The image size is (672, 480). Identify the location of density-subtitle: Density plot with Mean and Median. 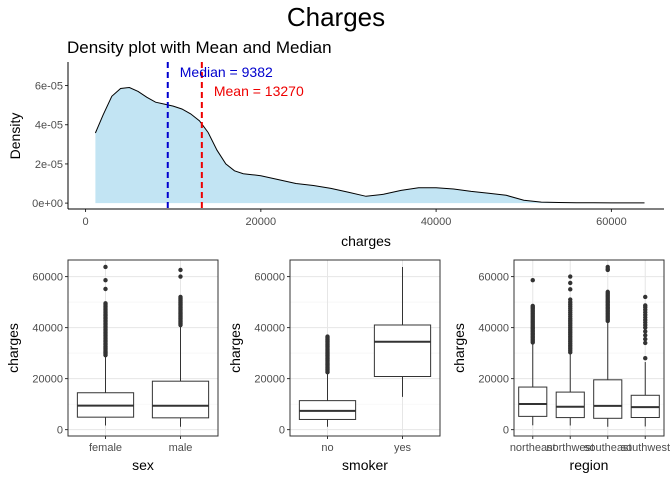
(199, 47).